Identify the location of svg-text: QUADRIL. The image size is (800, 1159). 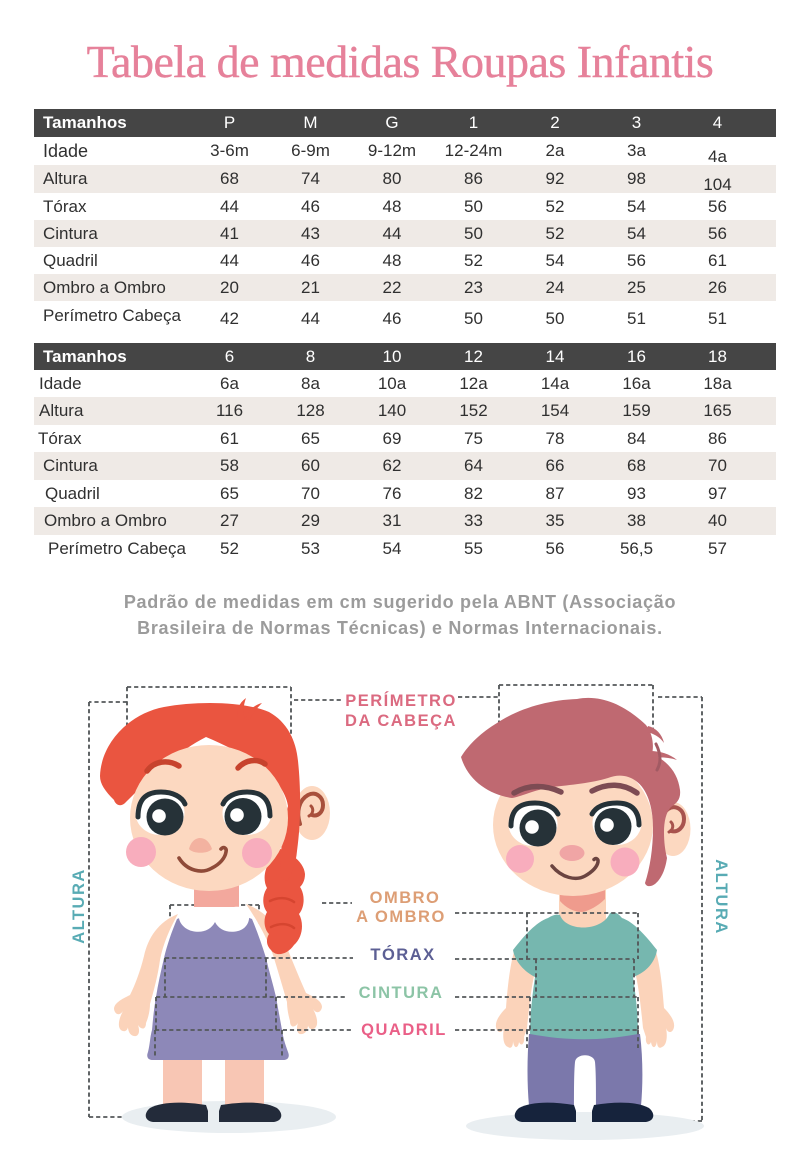
(404, 1030).